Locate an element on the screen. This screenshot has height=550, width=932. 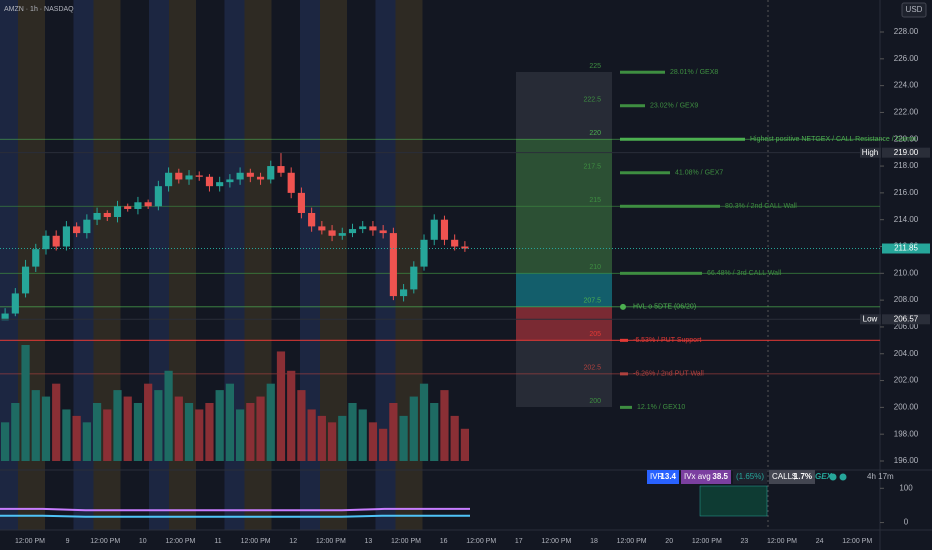
y-tick-label: 226.00 is located at coordinates (906, 58).